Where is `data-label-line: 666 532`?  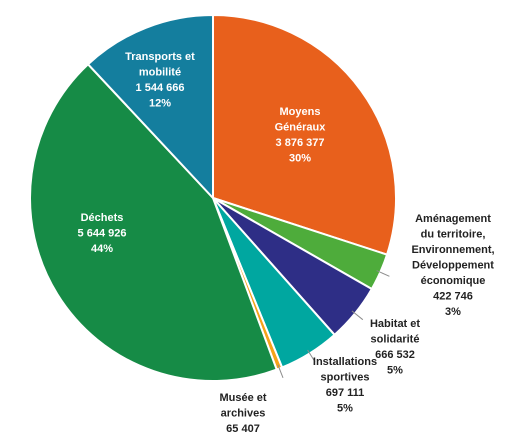 data-label-line: 666 532 is located at coordinates (395, 355).